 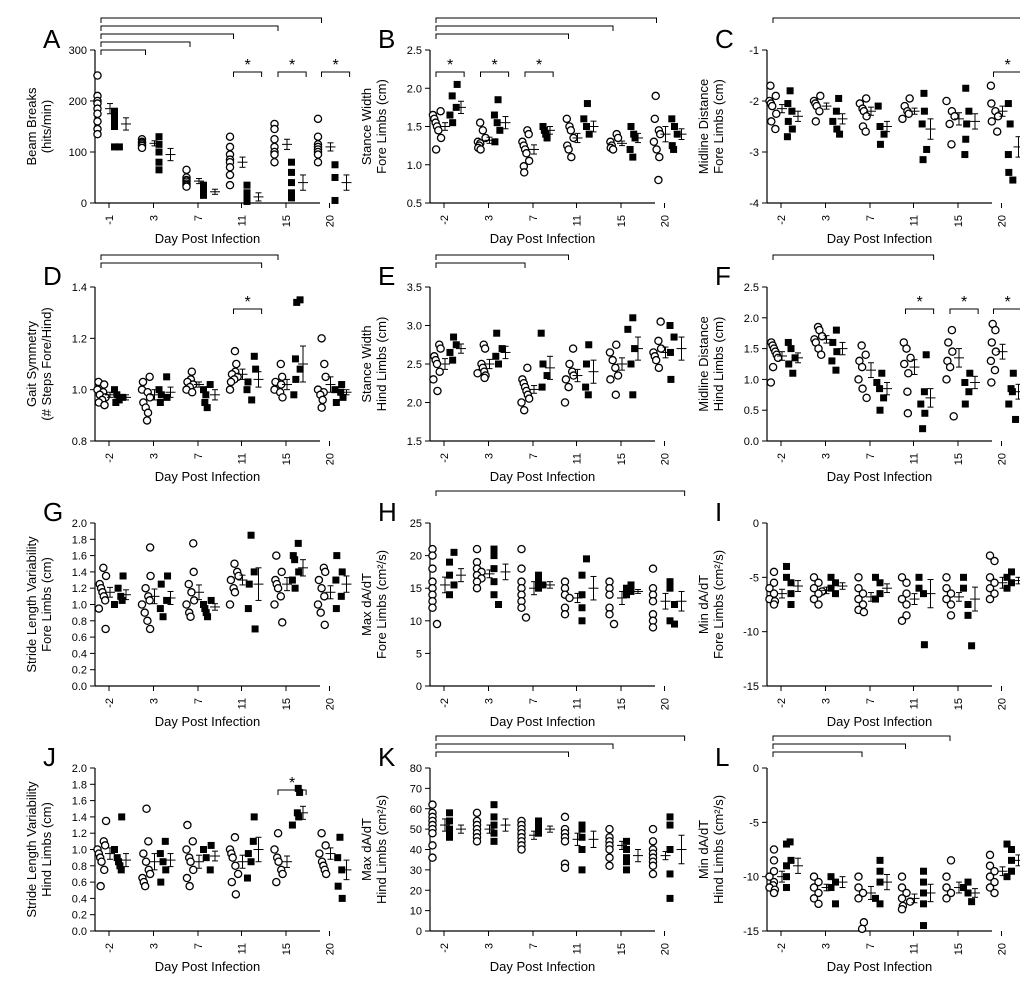 What do you see at coordinates (754, 153) in the screenshot?
I see `y-tick-label: -3` at bounding box center [754, 153].